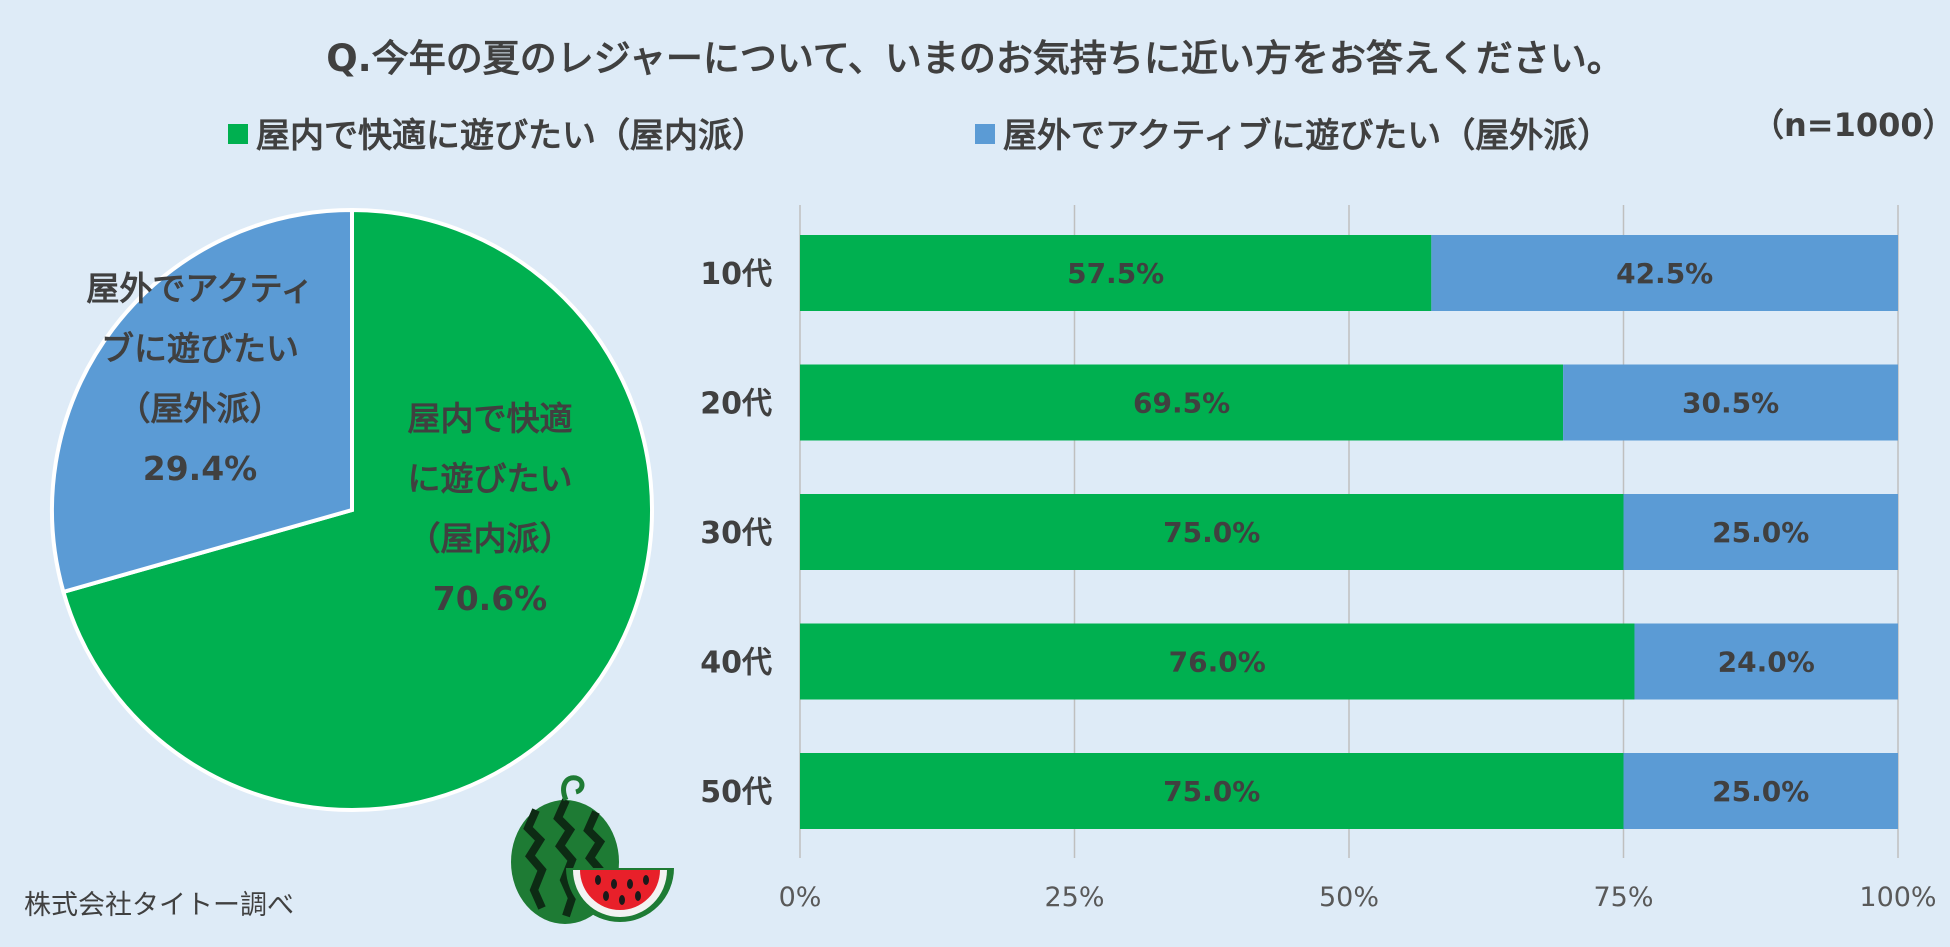 This screenshot has height=947, width=1950. I want to click on x-tick-label: 100%, so click(1897, 897).